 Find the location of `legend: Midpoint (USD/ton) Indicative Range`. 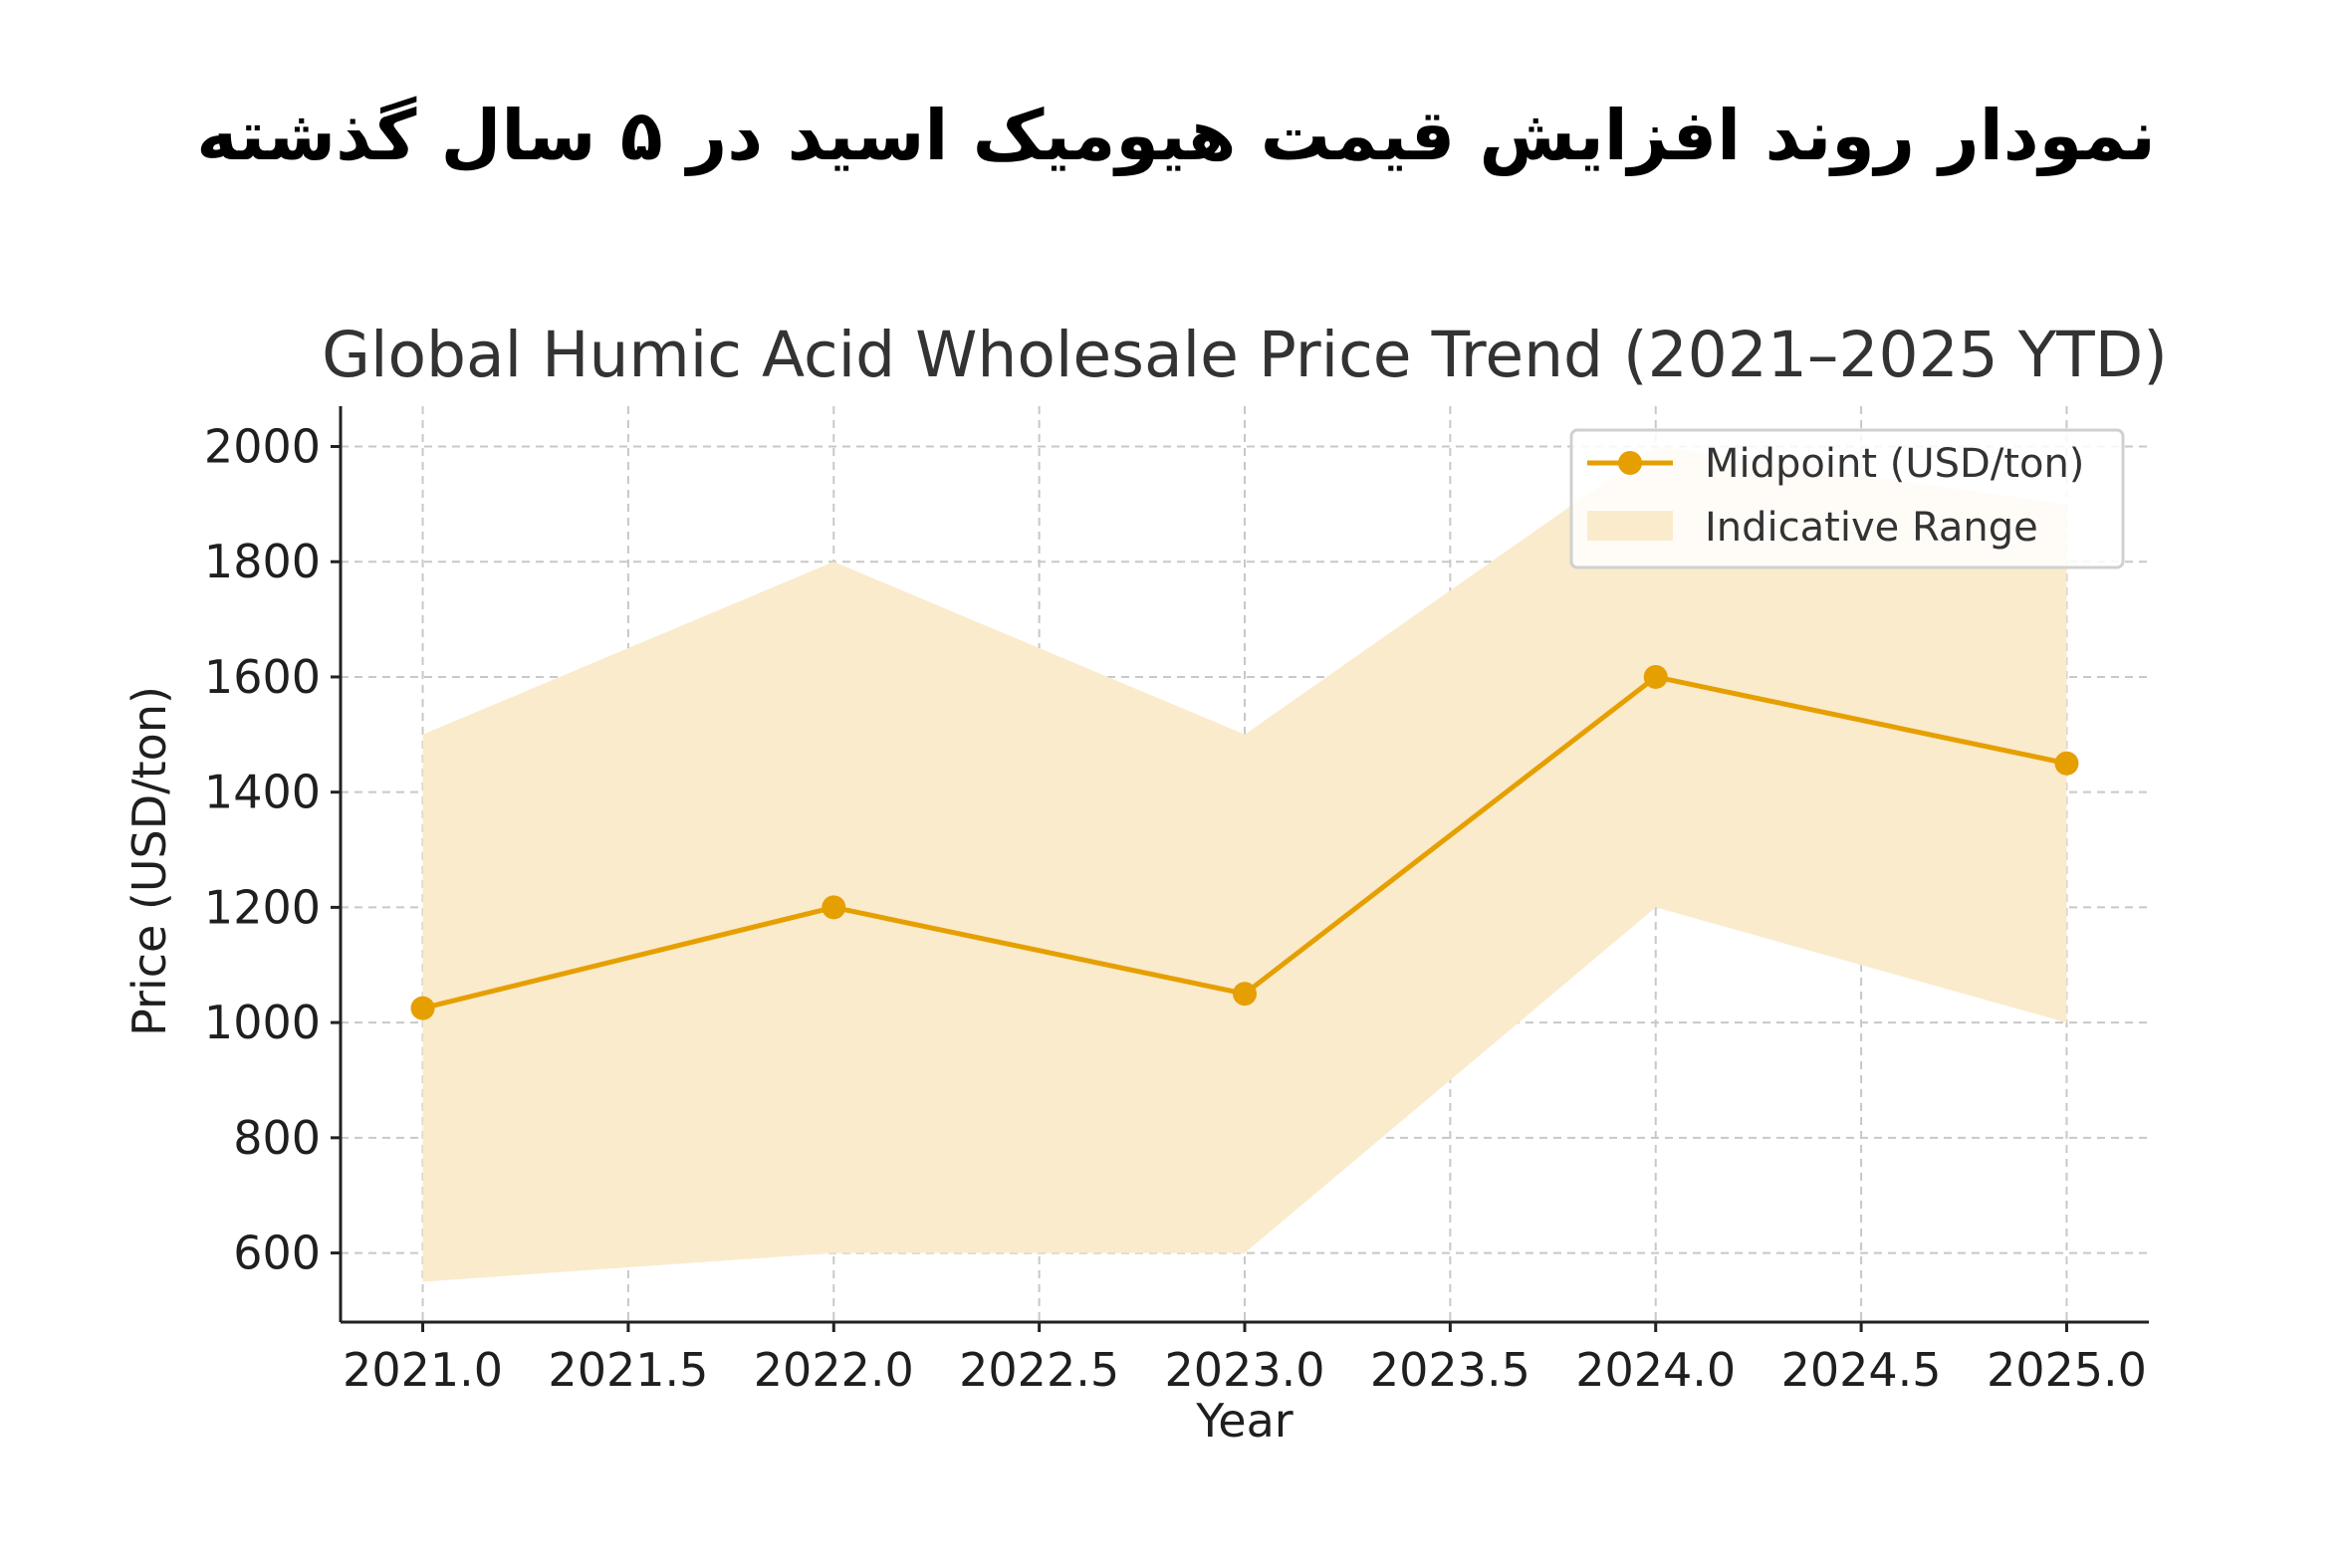

legend: Midpoint (USD/ton) Indicative Range is located at coordinates (1847, 499).